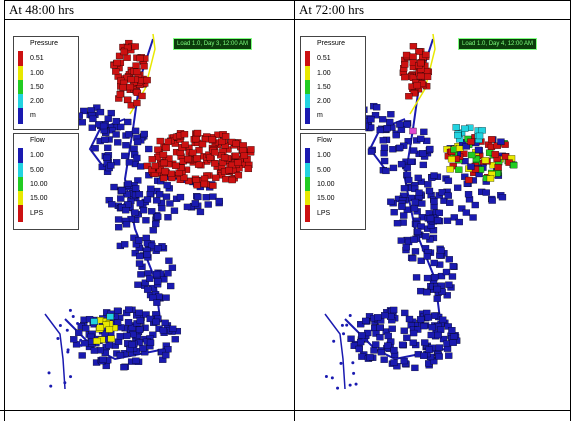 The image size is (571, 421). Describe the element at coordinates (150, 10) in the screenshot. I see `panel-title: At 48:00 hrs` at that location.